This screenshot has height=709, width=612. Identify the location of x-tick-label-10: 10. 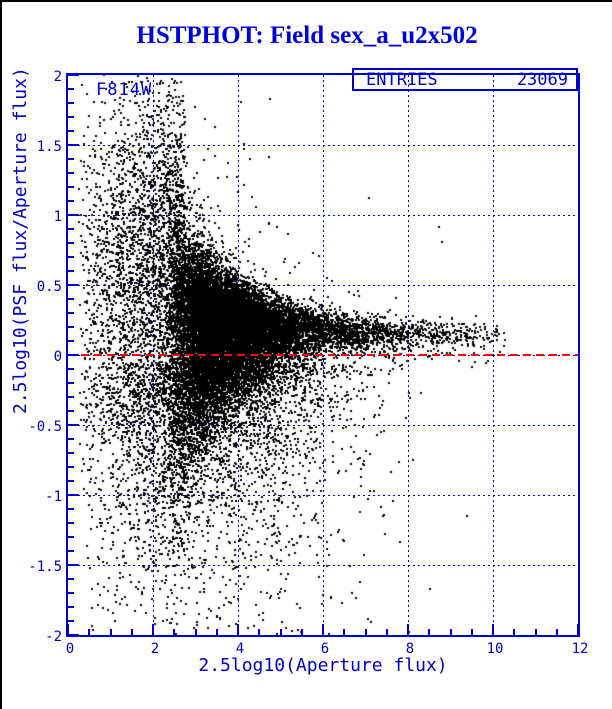
(495, 649).